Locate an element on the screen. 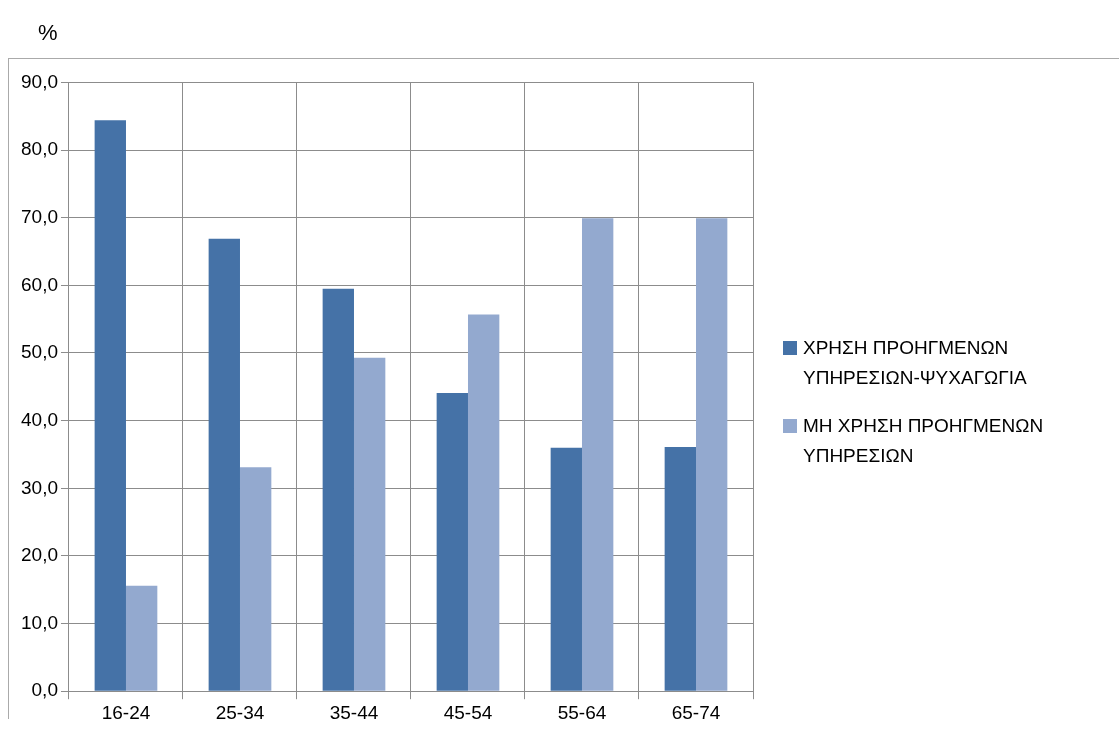 The height and width of the screenshot is (729, 1120). y-tick-label: 40,0 is located at coordinates (39, 419).